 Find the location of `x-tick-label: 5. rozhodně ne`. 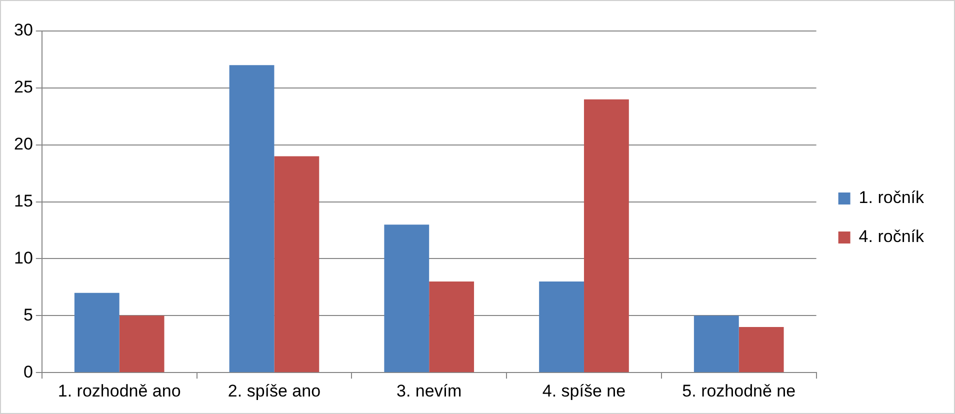

x-tick-label: 5. rozhodně ne is located at coordinates (739, 390).